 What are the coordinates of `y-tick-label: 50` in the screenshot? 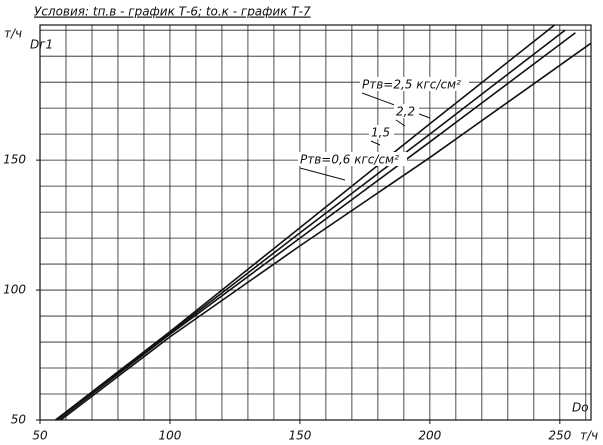 It's located at (19, 420).